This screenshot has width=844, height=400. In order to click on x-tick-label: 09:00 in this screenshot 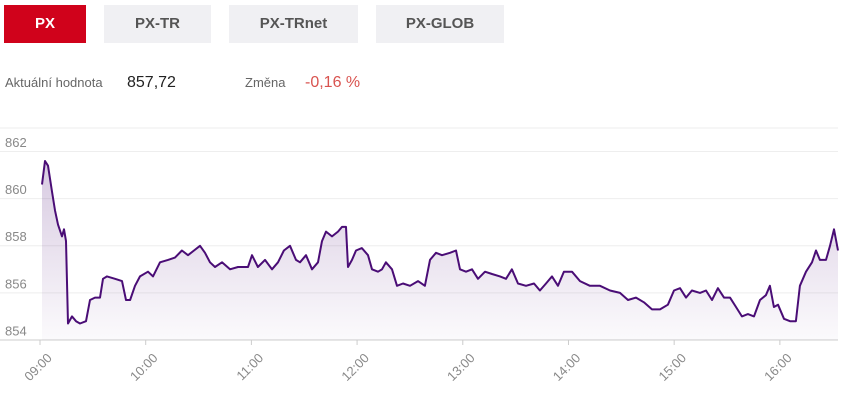, I will do `click(38, 367)`.